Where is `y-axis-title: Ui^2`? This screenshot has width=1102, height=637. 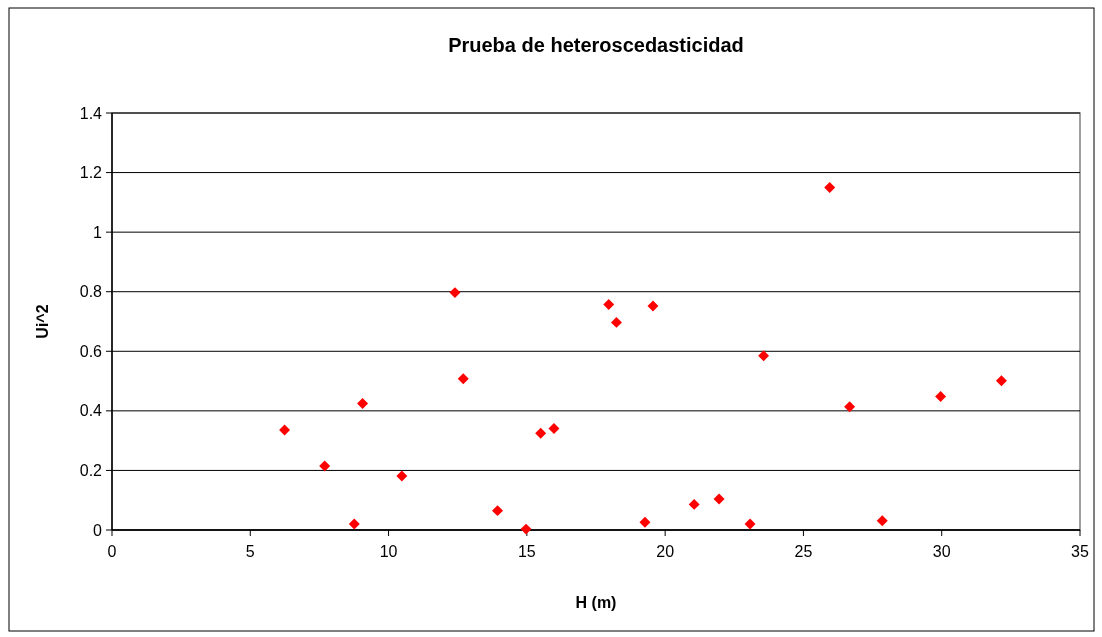
y-axis-title: Ui^2 is located at coordinates (42, 321).